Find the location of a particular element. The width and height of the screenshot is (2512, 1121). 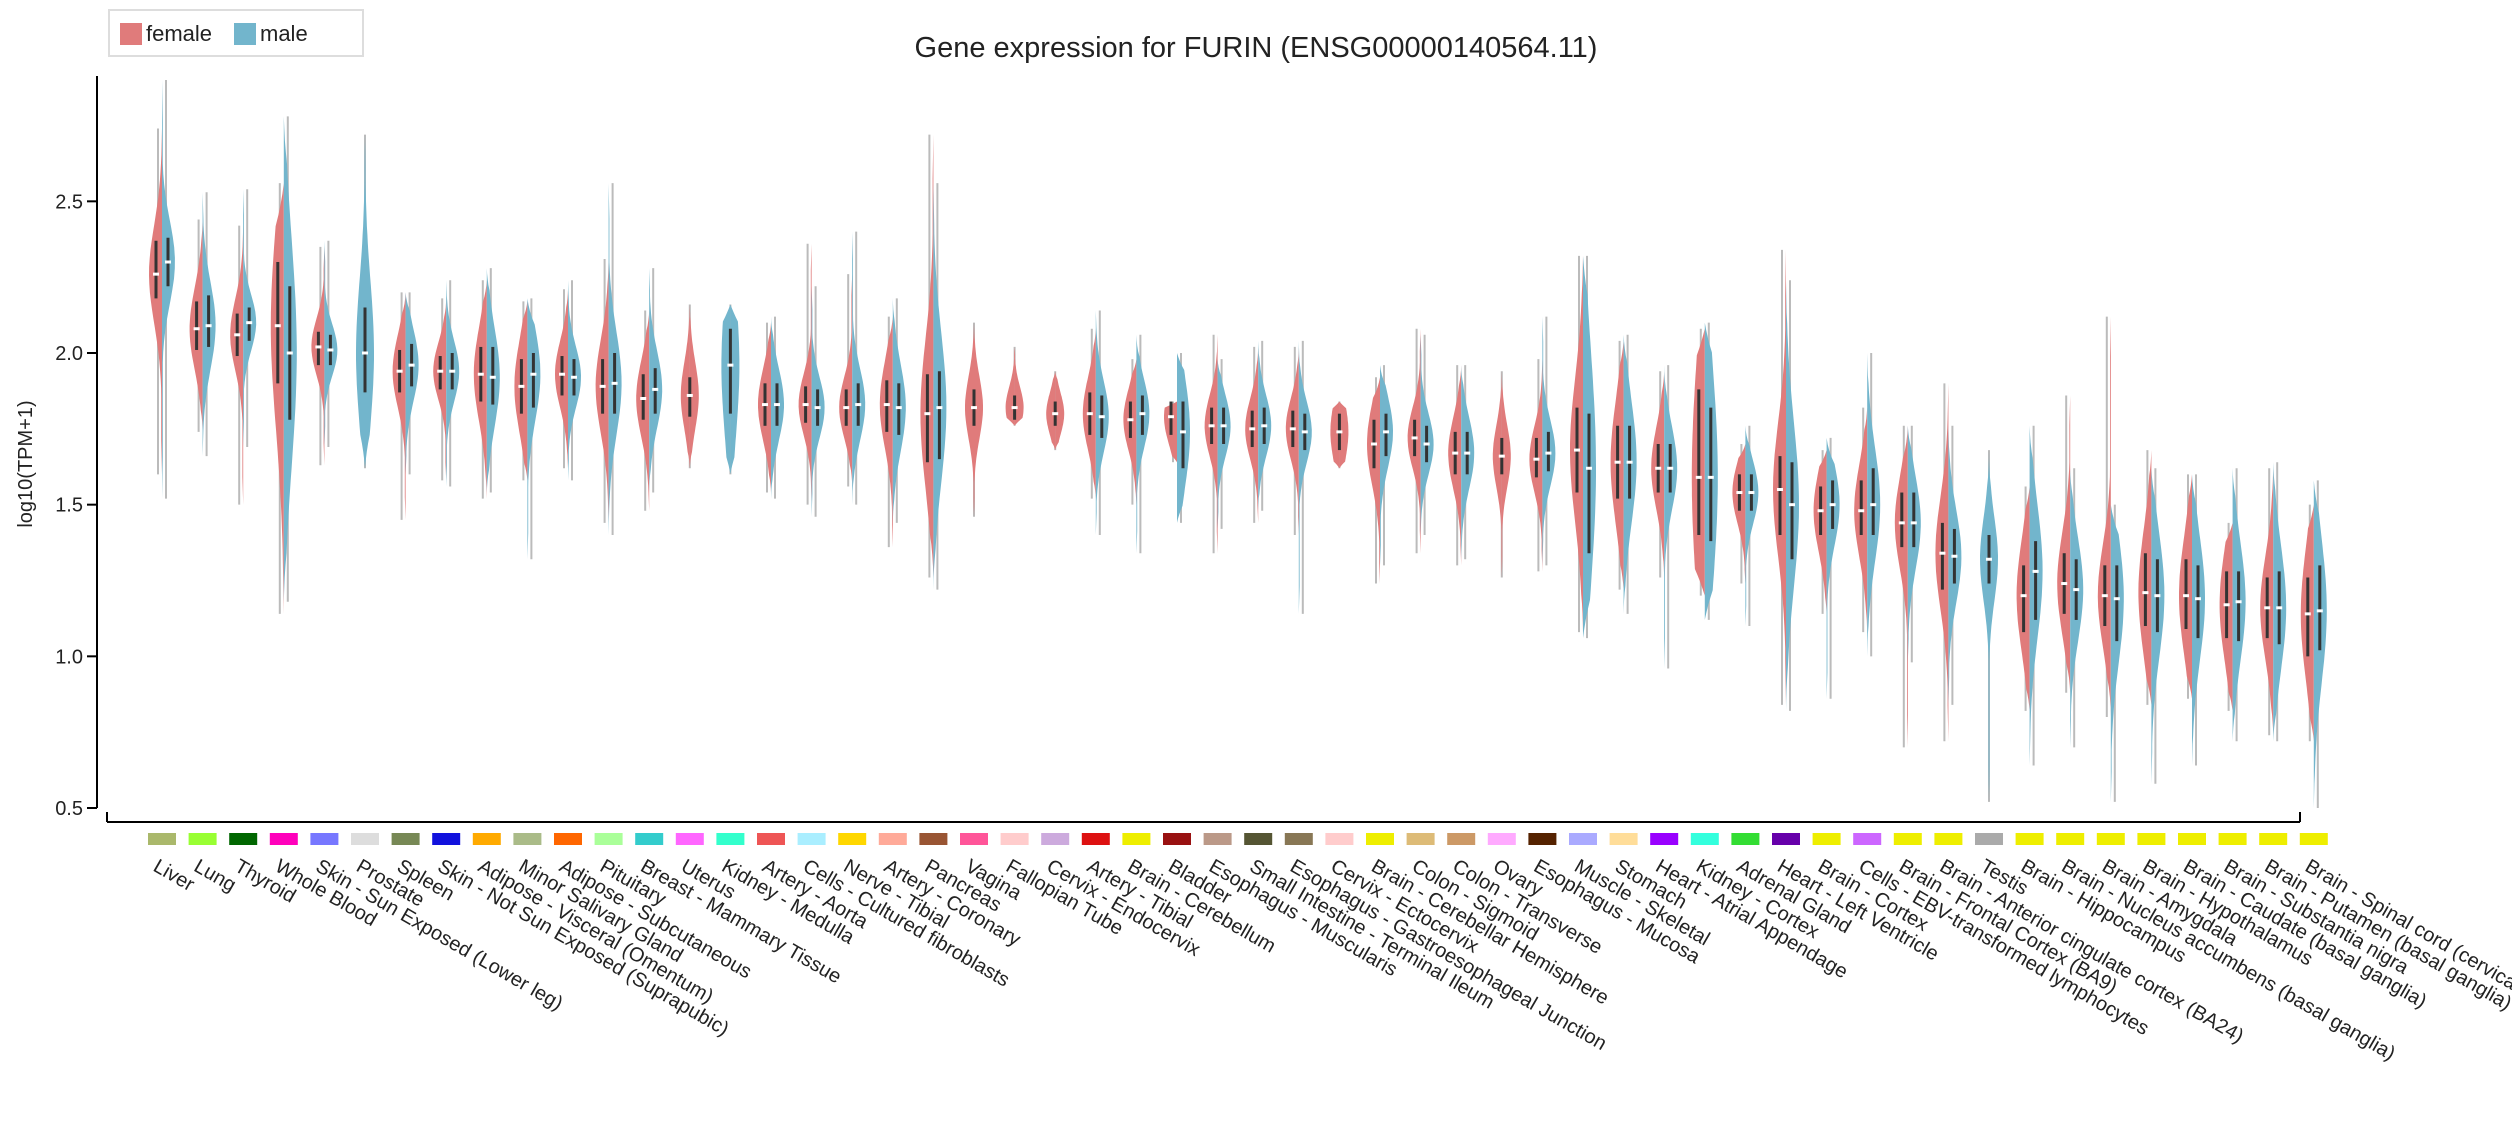

x-tick-label: Liver is located at coordinates (174, 875).